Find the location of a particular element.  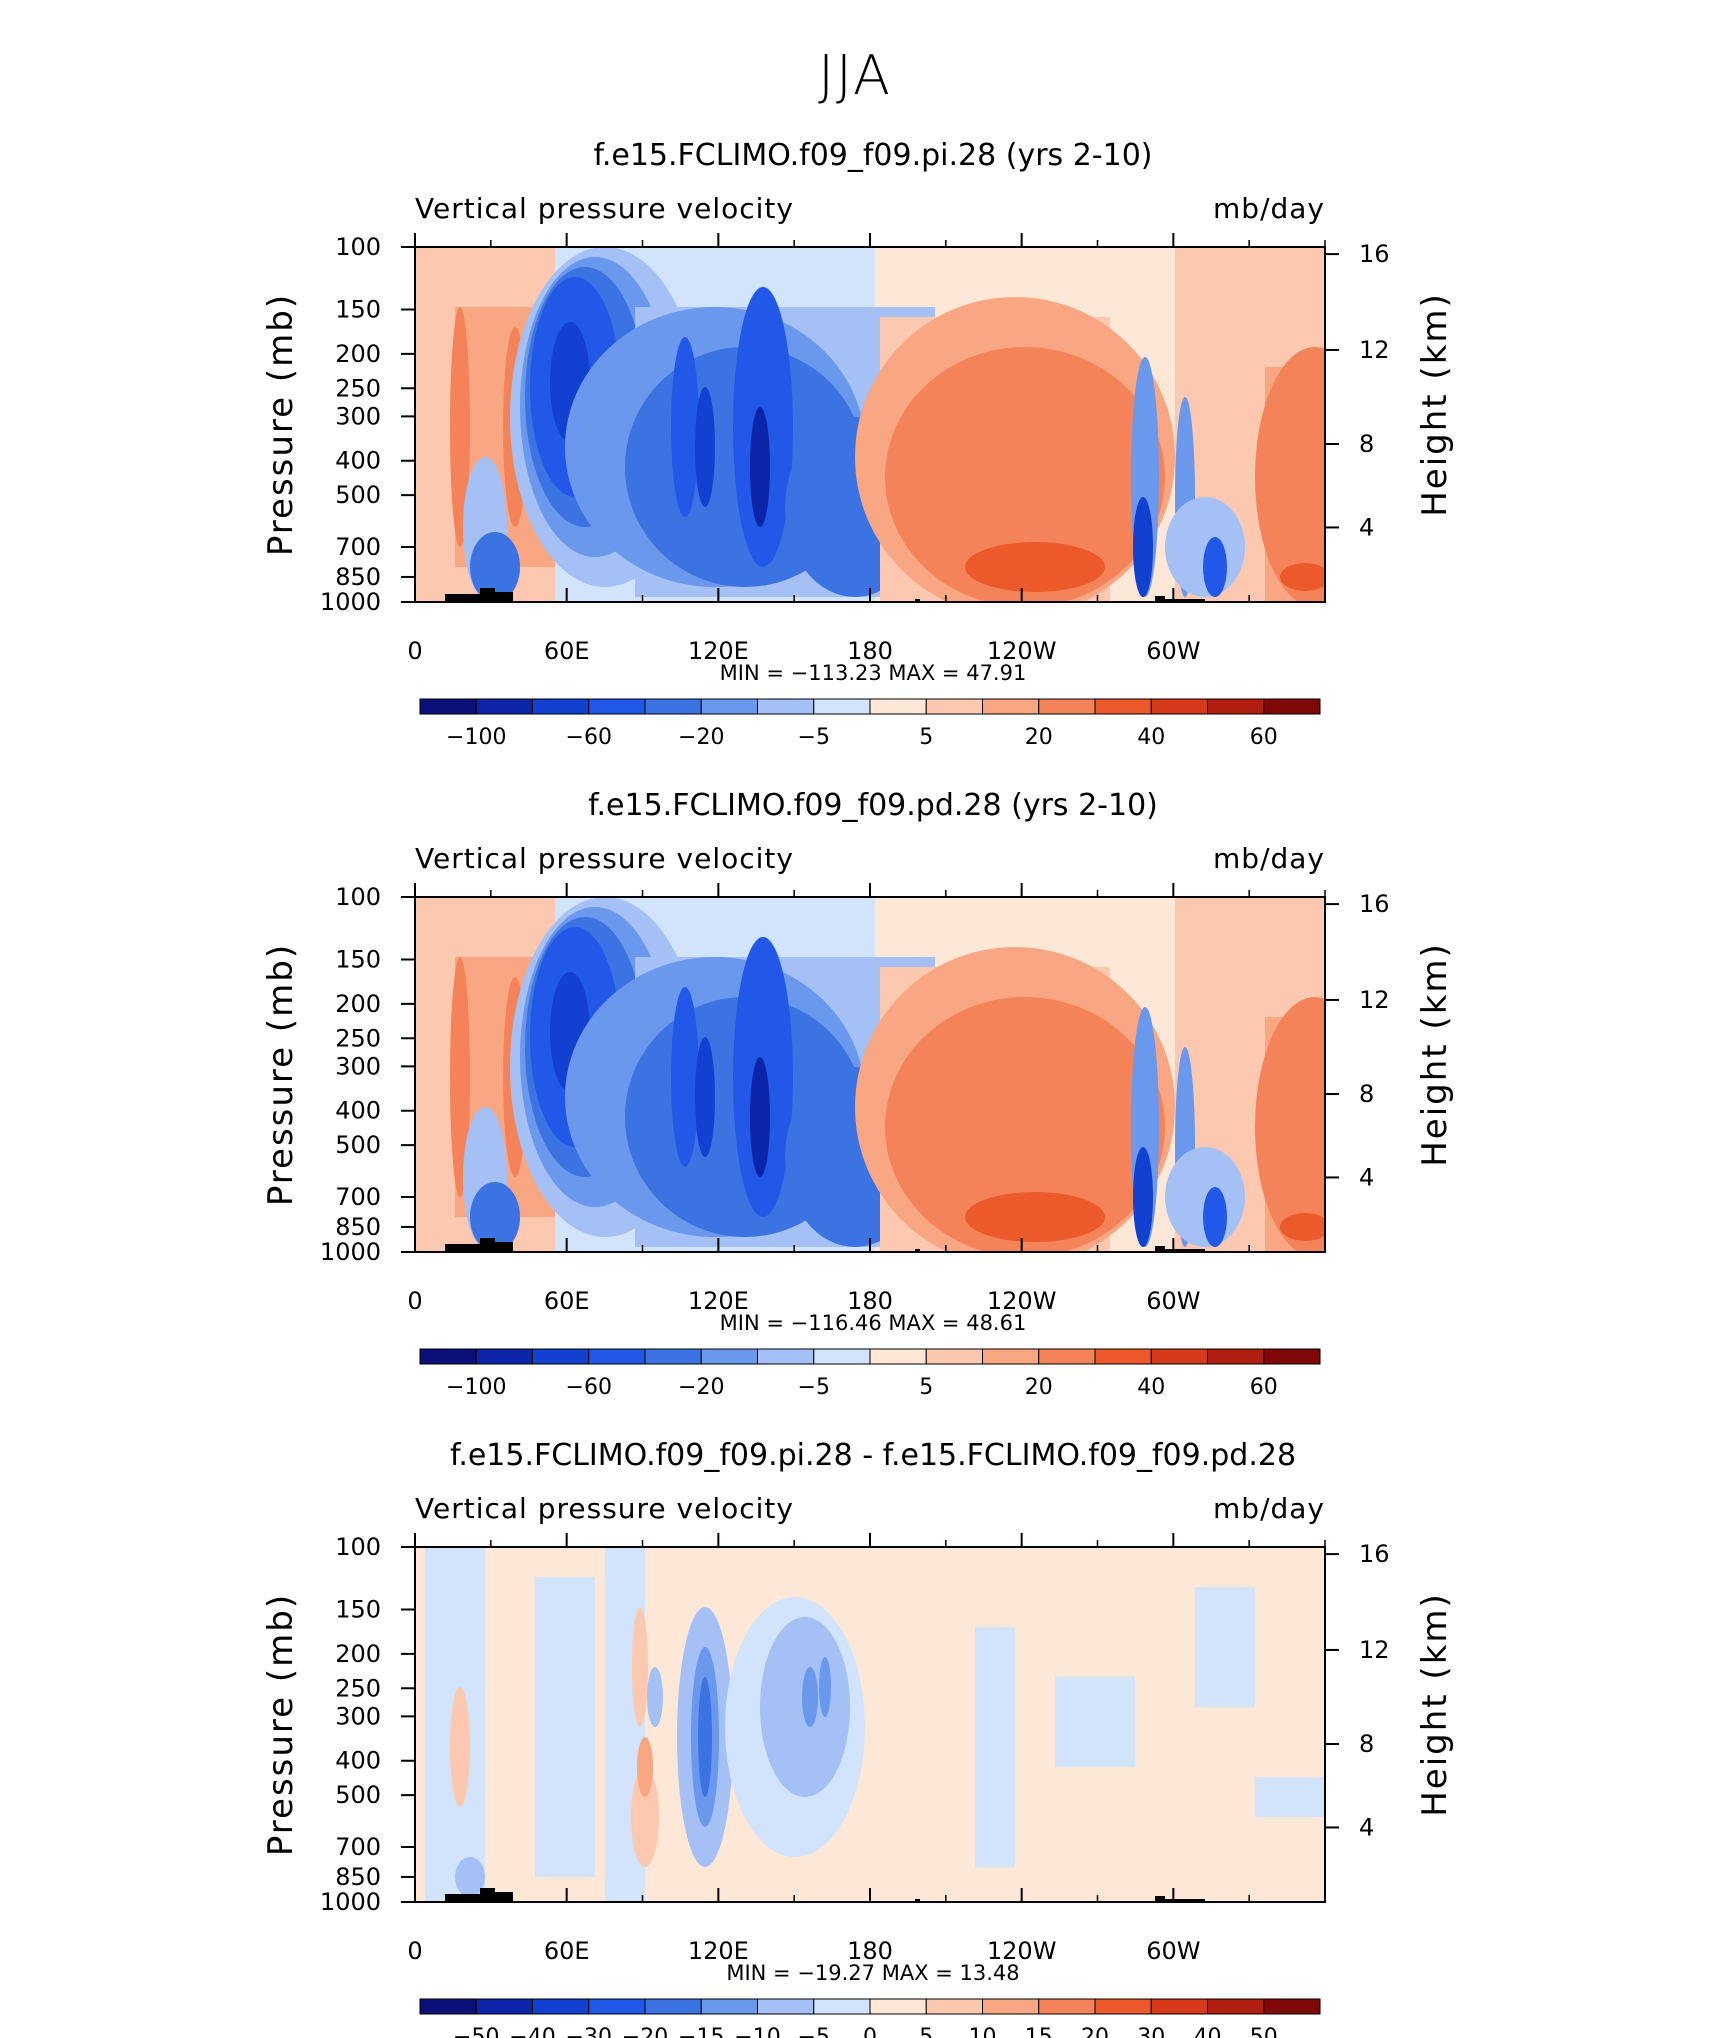

colorbar-label: 60 is located at coordinates (1264, 1387).